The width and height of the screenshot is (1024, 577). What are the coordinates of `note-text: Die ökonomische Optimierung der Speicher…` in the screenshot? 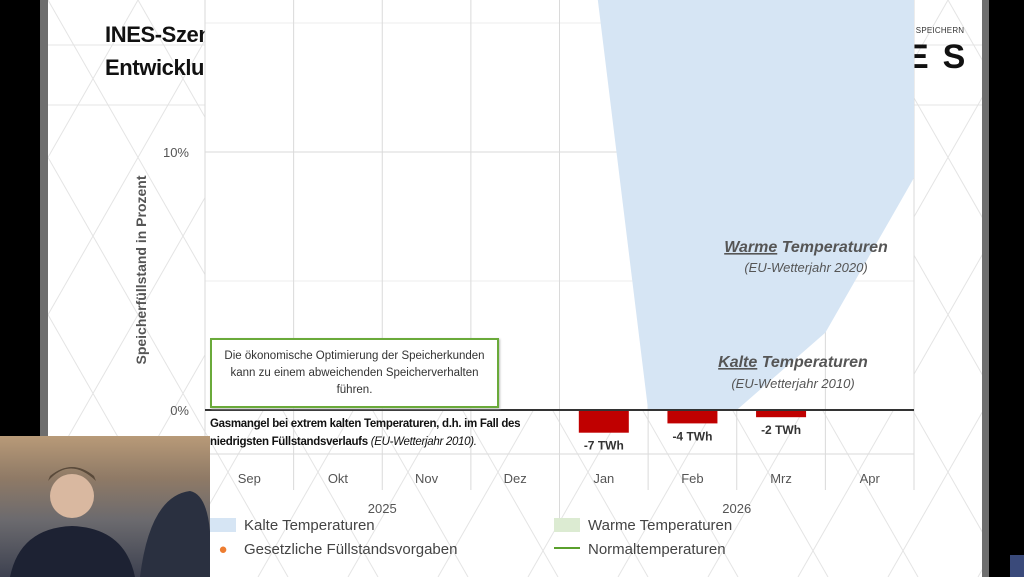 It's located at (354, 372).